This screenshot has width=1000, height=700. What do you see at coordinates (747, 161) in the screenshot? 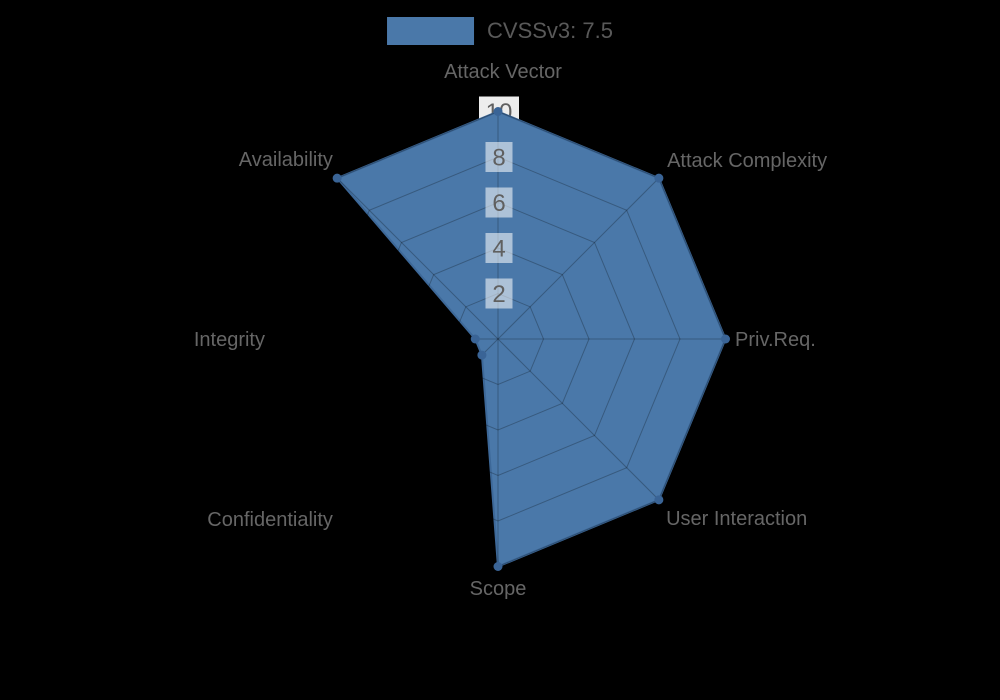
I see `axis-label-attack-complexity: Attack Complexity` at bounding box center [747, 161].